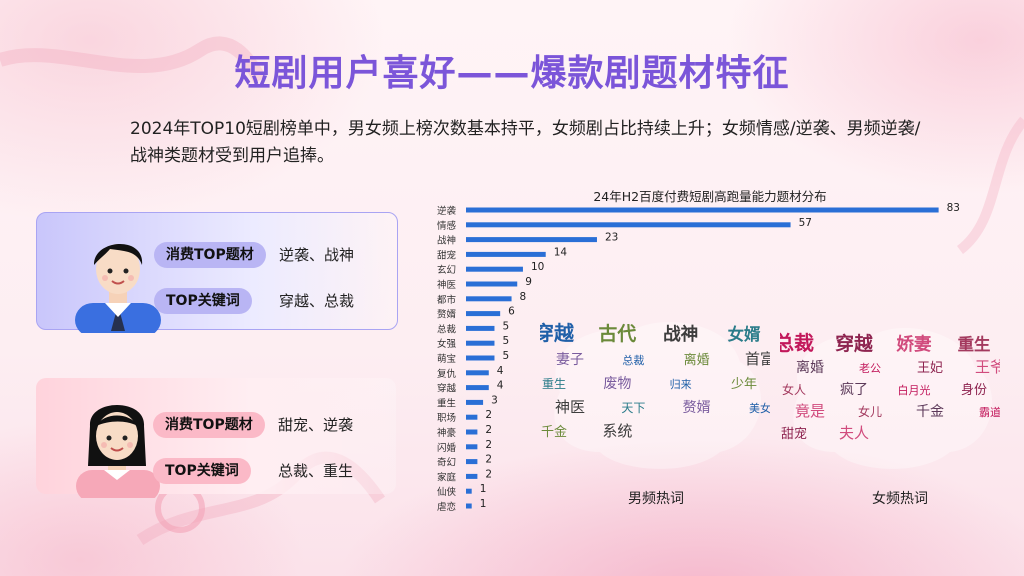 The image size is (1024, 576). I want to click on y-tick-label: 神豪, so click(446, 433).